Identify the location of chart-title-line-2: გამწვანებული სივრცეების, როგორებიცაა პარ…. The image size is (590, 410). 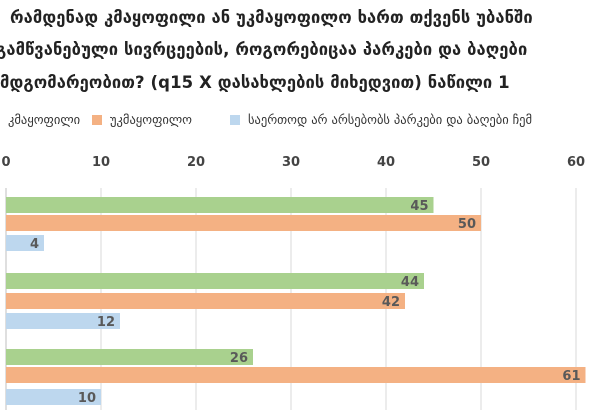
(264, 49).